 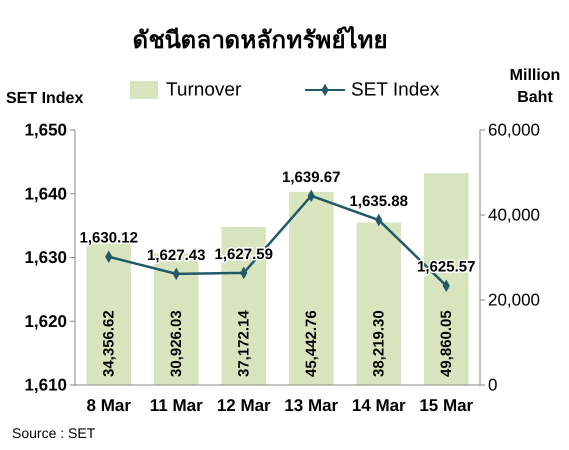 What do you see at coordinates (311, 405) in the screenshot?
I see `x-tick-label: 13 Mar` at bounding box center [311, 405].